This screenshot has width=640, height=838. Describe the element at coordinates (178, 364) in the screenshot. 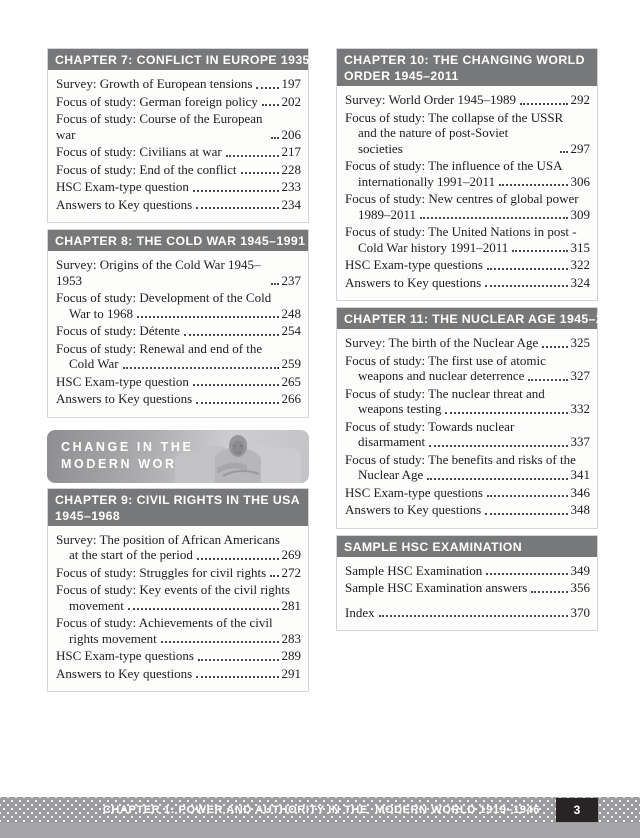

I see `entry-last-row: Cold War 259` at that location.